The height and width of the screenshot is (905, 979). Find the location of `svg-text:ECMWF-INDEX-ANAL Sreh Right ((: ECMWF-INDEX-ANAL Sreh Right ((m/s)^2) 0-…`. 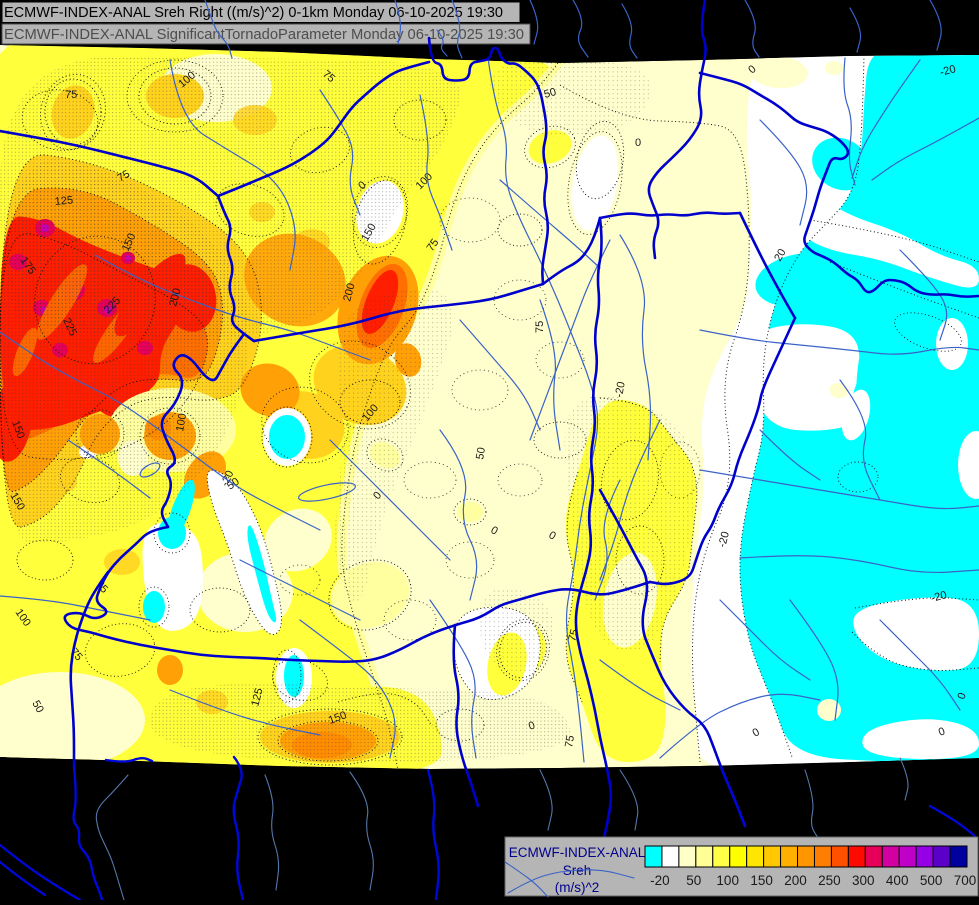

svg-text:ECMWF-INDEX-ANAL Sreh Right ((: ECMWF-INDEX-ANAL Sreh Right ((m/s)^2) 0-… is located at coordinates (253, 12).